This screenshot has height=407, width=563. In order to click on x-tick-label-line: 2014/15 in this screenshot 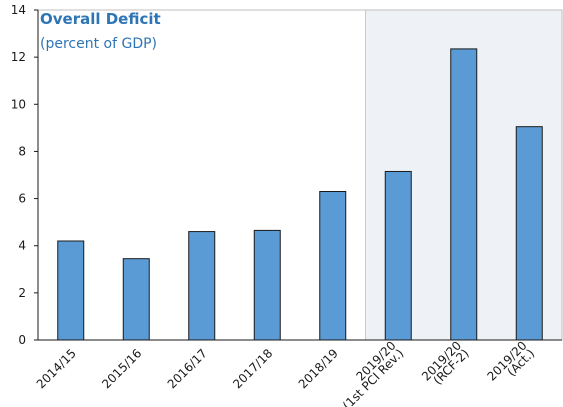, I will do `click(56, 368)`.